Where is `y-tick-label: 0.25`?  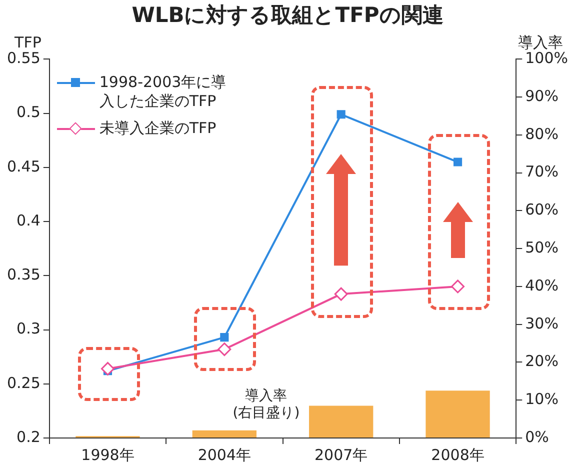 y-tick-label: 0.25 is located at coordinates (23, 383).